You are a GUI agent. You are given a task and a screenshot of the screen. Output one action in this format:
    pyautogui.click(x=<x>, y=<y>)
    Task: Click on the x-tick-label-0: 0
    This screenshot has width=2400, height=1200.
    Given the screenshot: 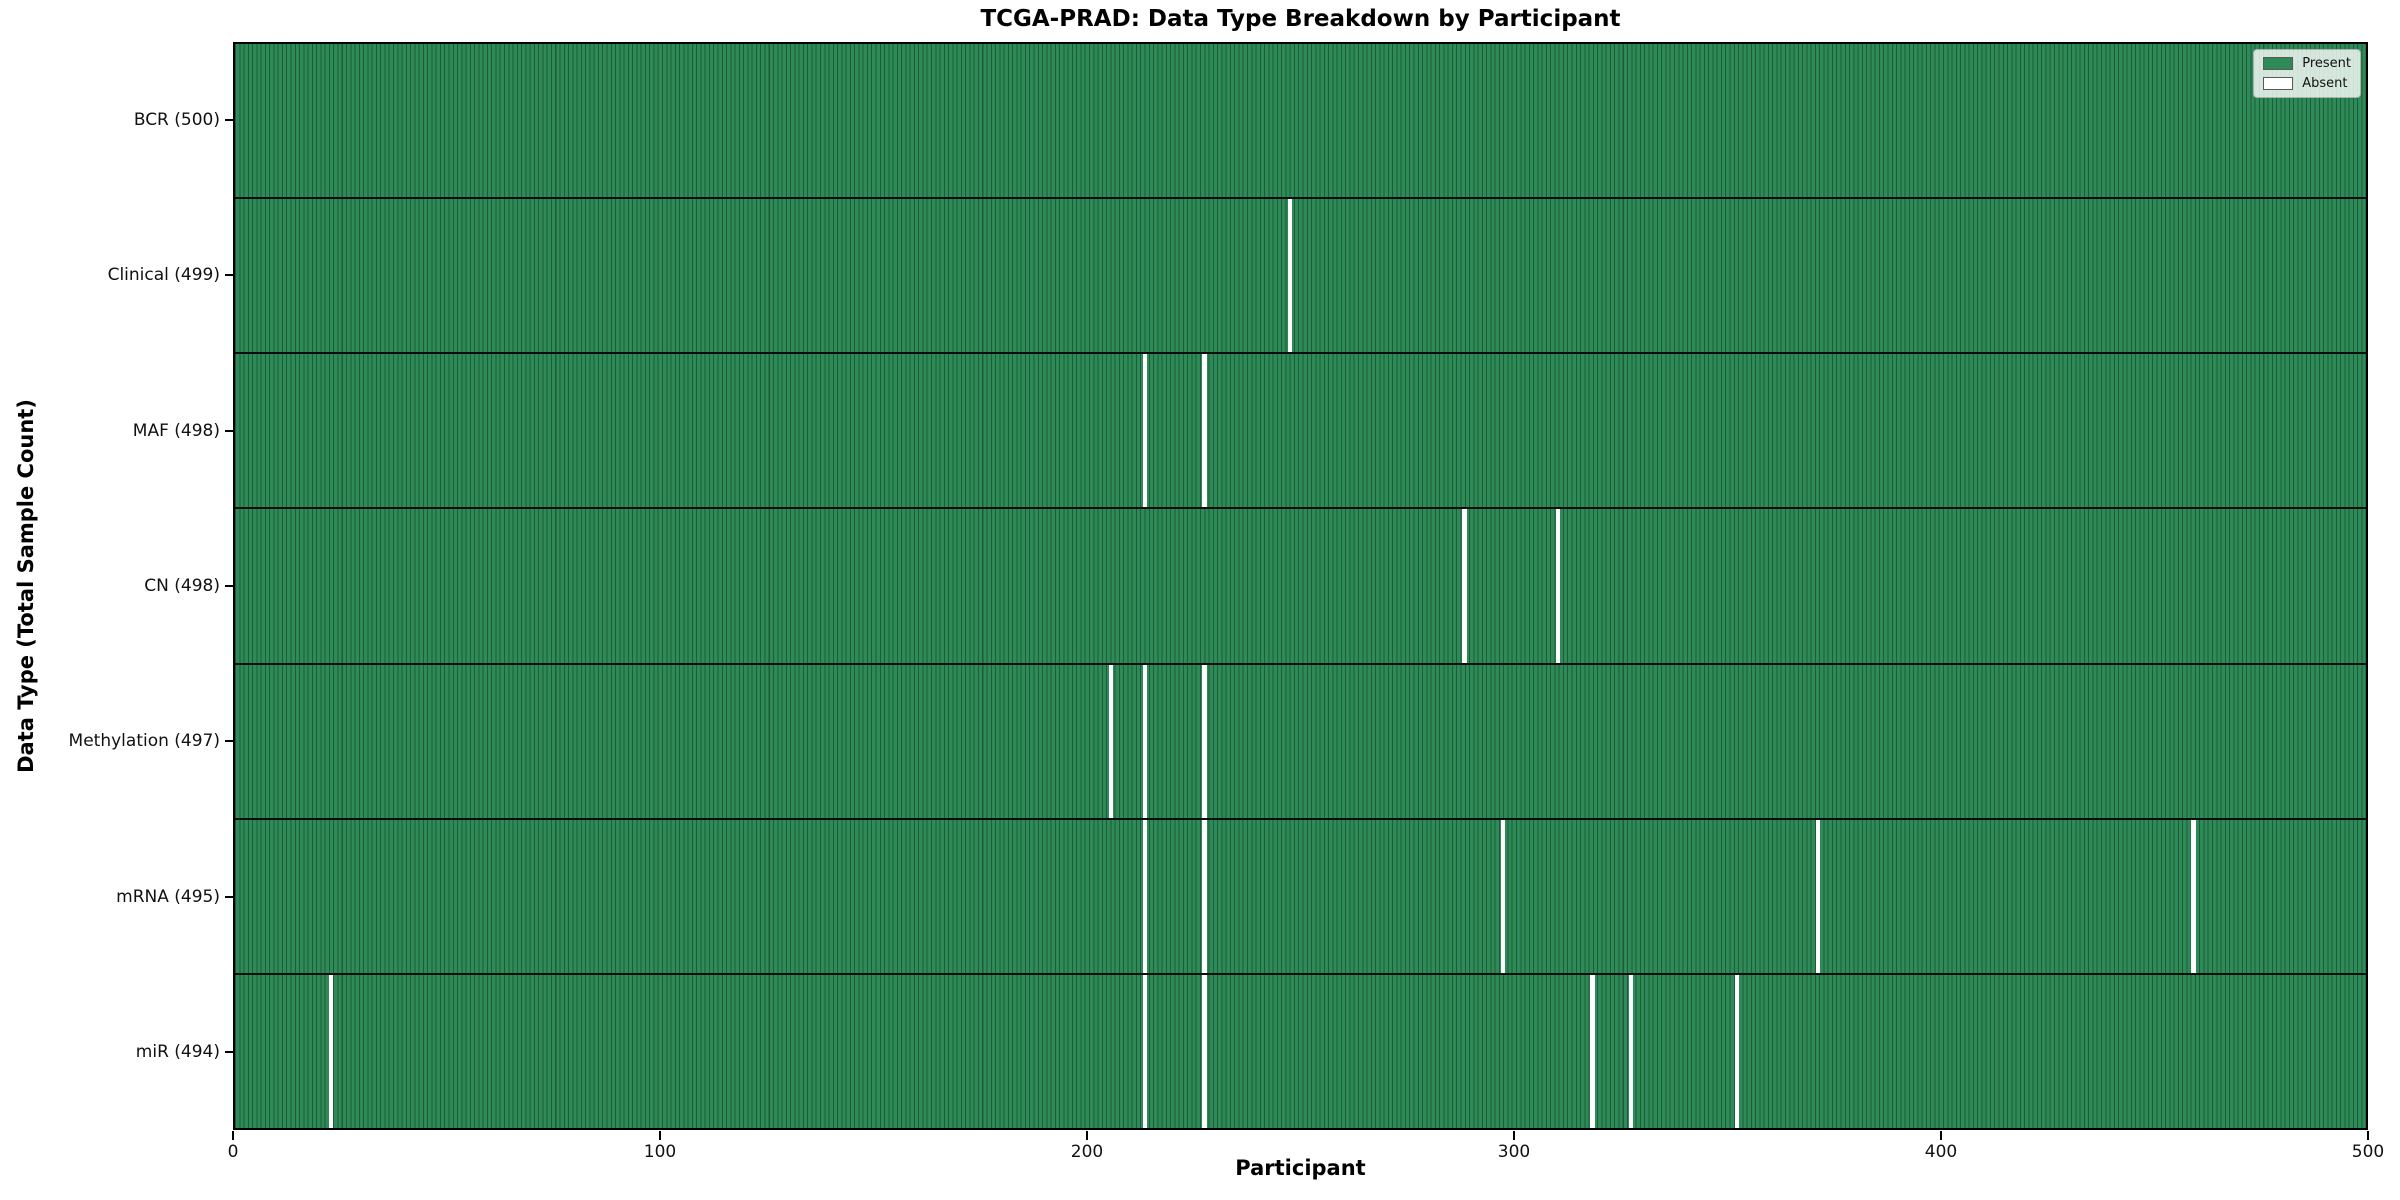 What is the action you would take?
    pyautogui.click(x=233, y=1152)
    